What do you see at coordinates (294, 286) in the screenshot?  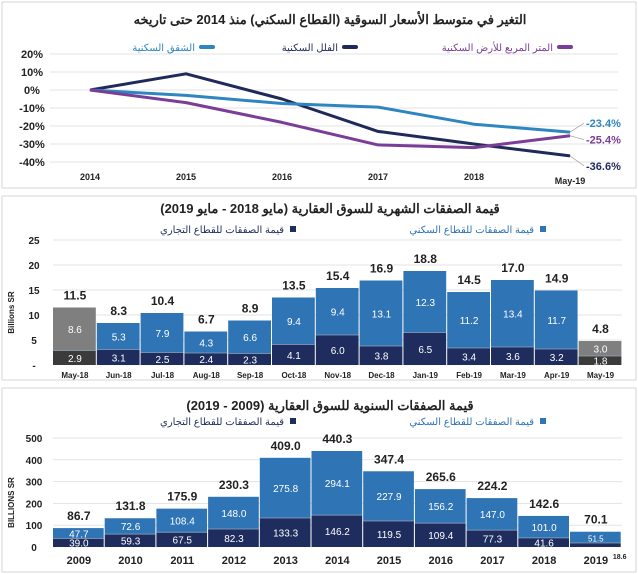 I see `total-value-label: 13.5` at bounding box center [294, 286].